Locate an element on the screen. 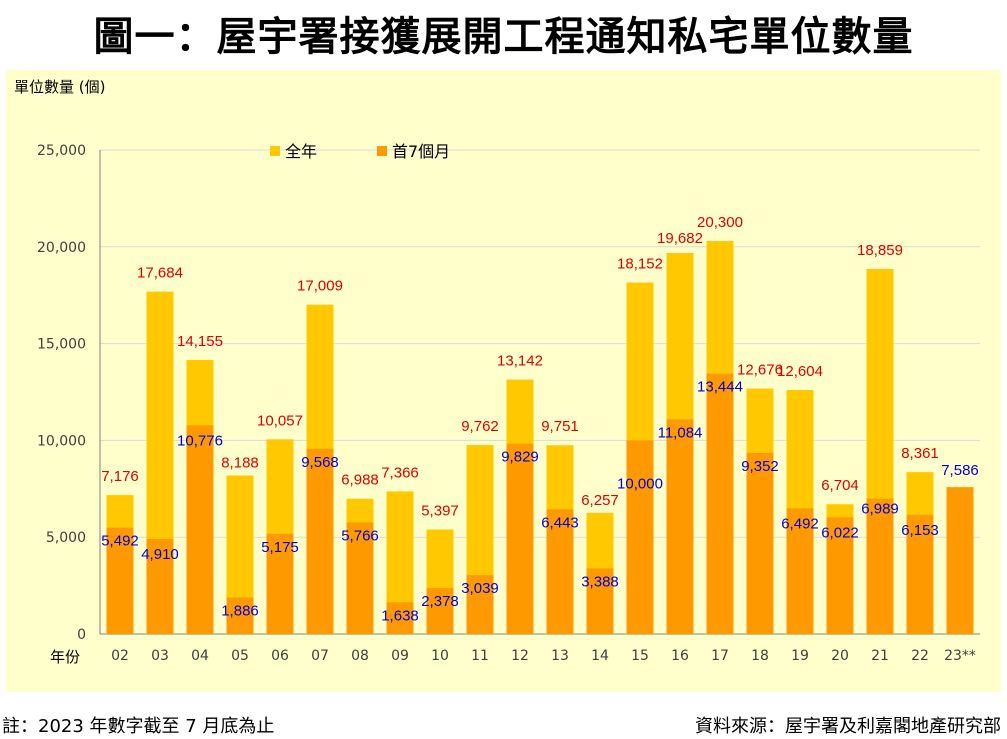 The height and width of the screenshot is (739, 1007). y-tick-labels: 0 5,000 10,000 15,000 20,000 25,000 is located at coordinates (61, 393).